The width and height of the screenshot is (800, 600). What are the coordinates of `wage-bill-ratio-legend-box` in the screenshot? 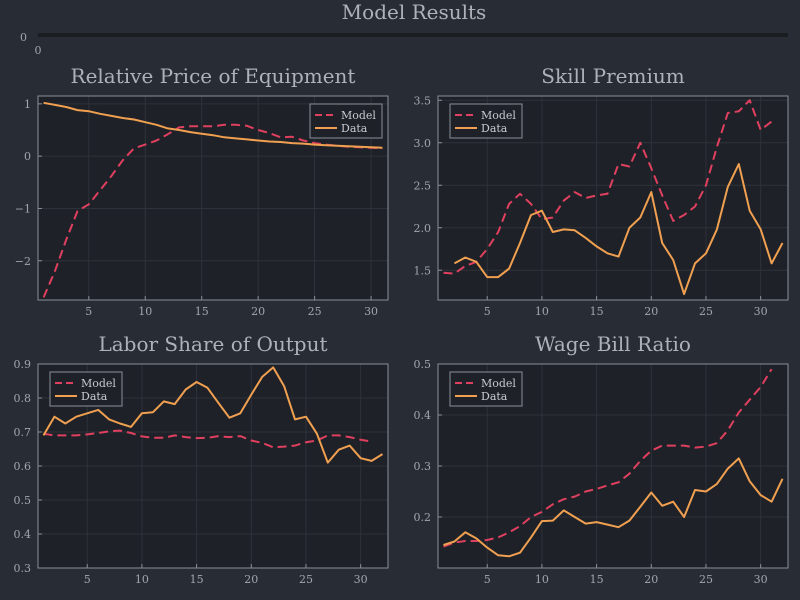 It's located at (486, 389).